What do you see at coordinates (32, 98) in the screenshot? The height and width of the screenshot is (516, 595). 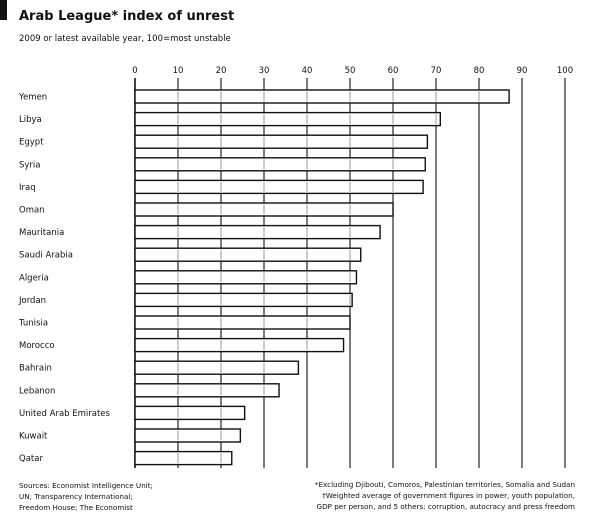 I see `category-label: Yemen` at bounding box center [32, 98].